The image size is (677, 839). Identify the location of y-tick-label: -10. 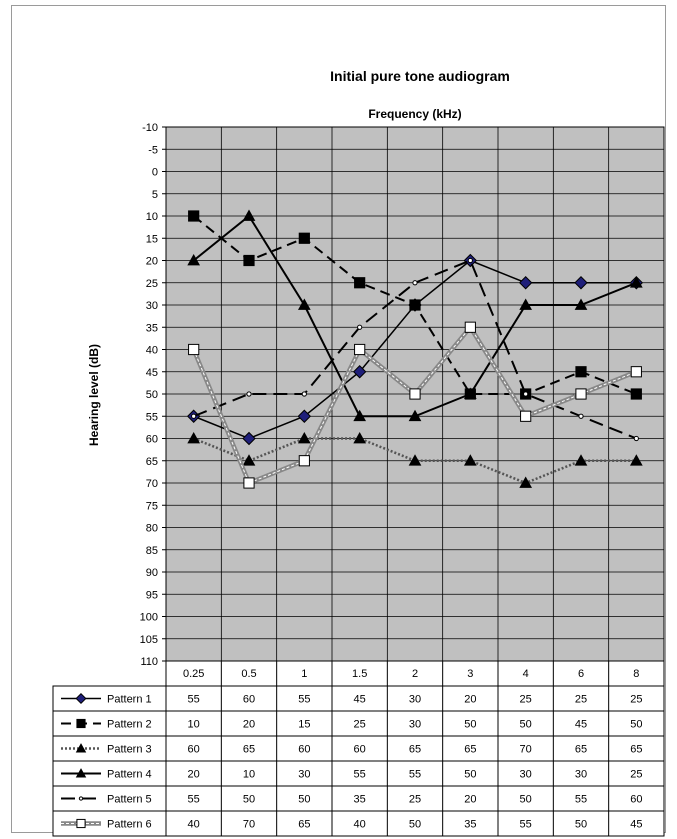
(150, 128).